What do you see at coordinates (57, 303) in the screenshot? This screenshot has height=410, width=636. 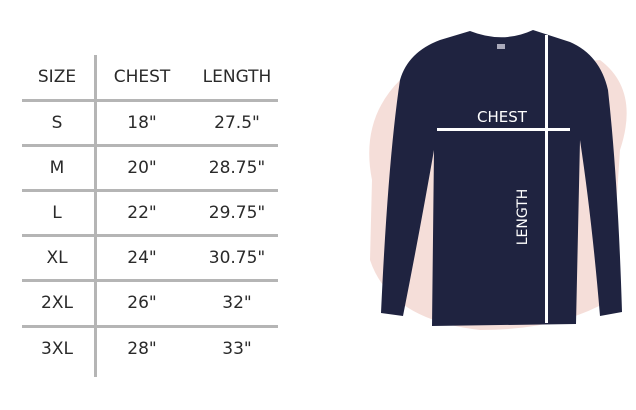 I see `cell-size: 2XL` at bounding box center [57, 303].